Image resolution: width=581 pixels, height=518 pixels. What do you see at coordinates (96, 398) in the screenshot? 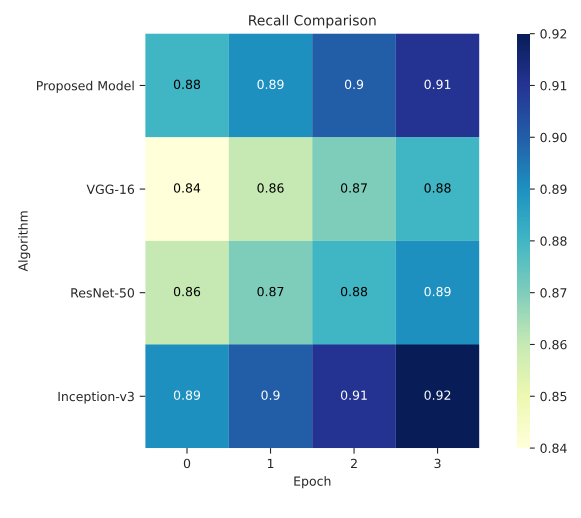
I see `y-tick-label: Inception-v3` at bounding box center [96, 398].